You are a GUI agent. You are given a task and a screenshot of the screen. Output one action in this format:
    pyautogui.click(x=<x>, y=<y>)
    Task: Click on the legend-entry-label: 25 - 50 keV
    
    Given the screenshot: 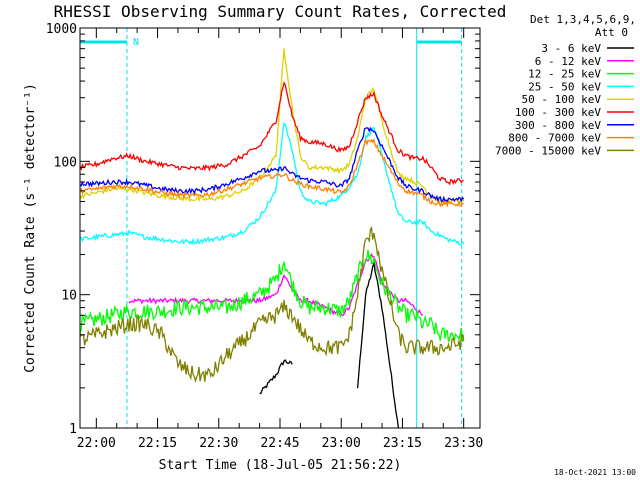 What is the action you would take?
    pyautogui.click(x=564, y=86)
    